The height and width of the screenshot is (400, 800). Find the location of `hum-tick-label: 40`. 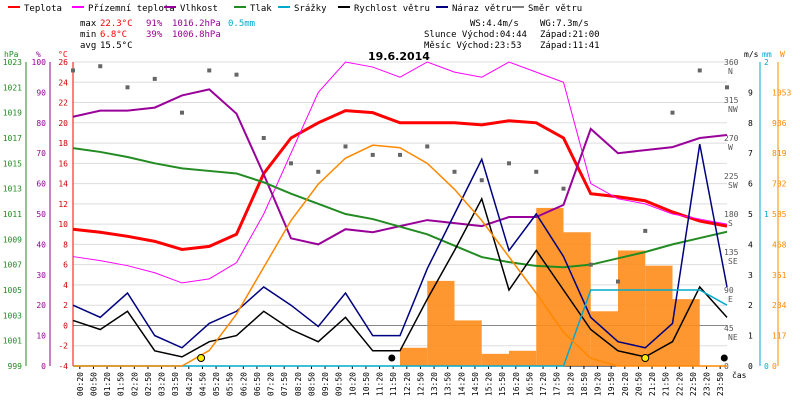

hum-tick-label: 40 is located at coordinates (41, 244).